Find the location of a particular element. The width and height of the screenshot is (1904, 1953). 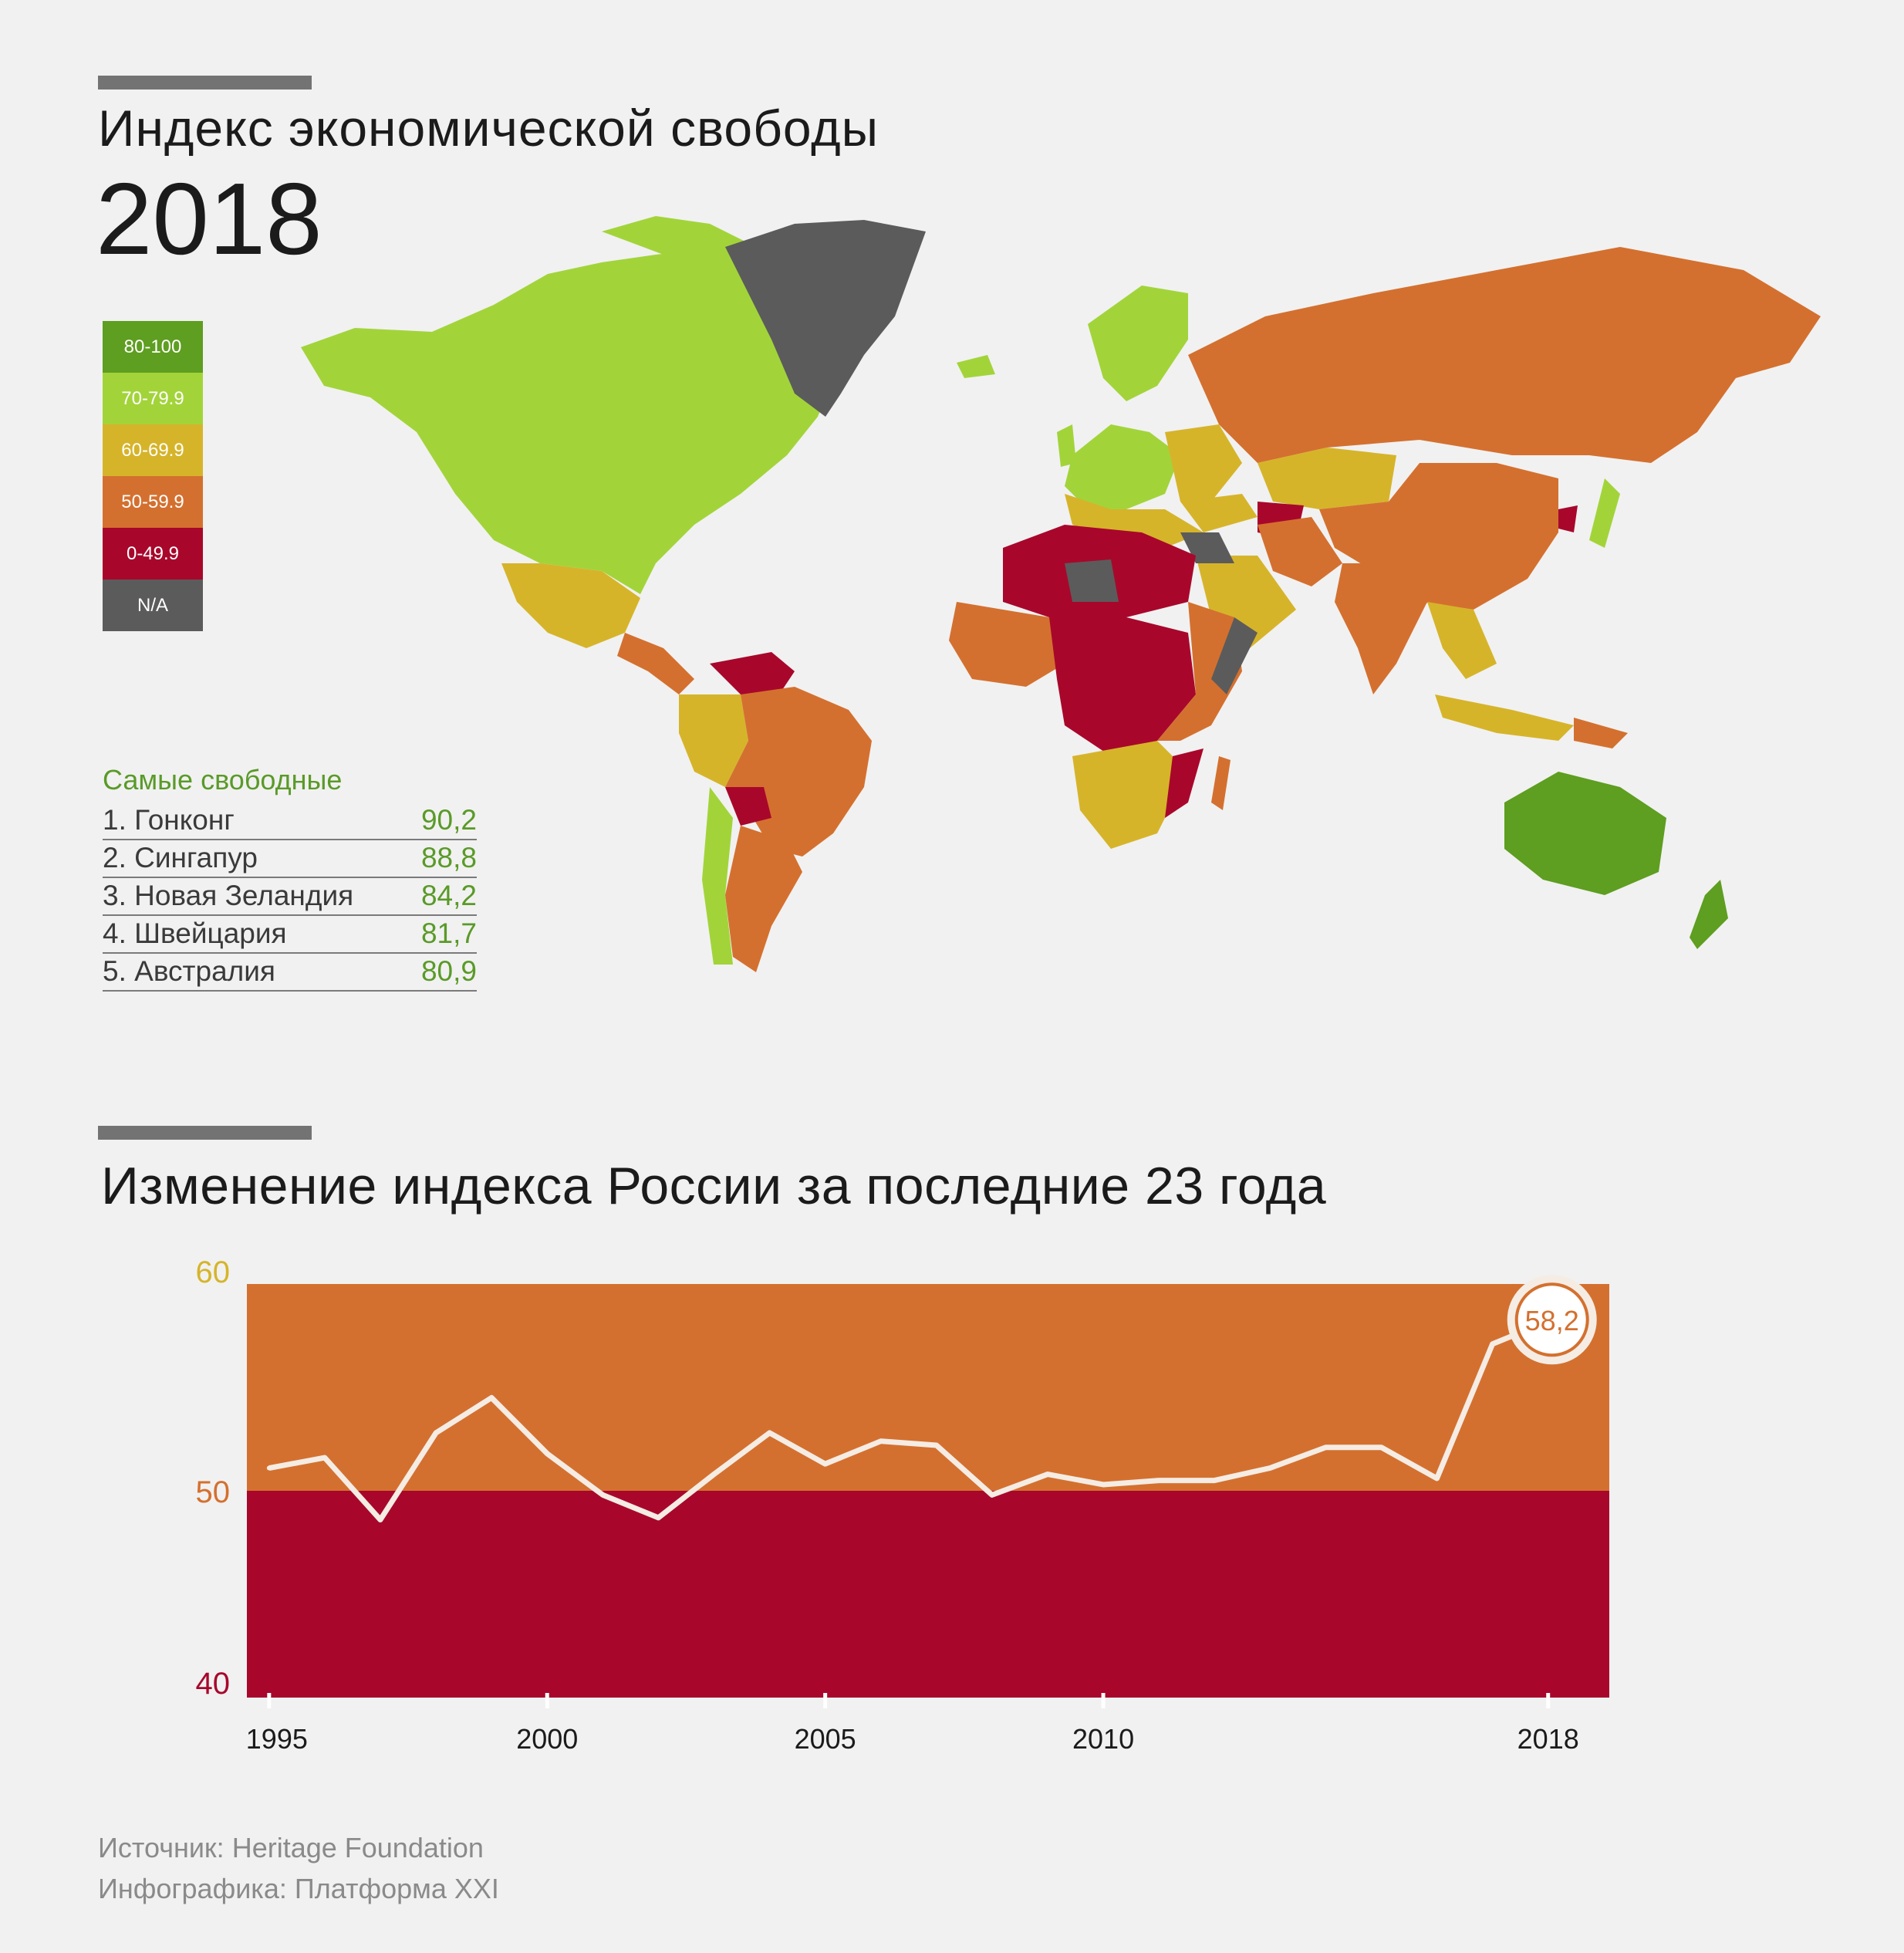

map-greenland is located at coordinates (825, 318).